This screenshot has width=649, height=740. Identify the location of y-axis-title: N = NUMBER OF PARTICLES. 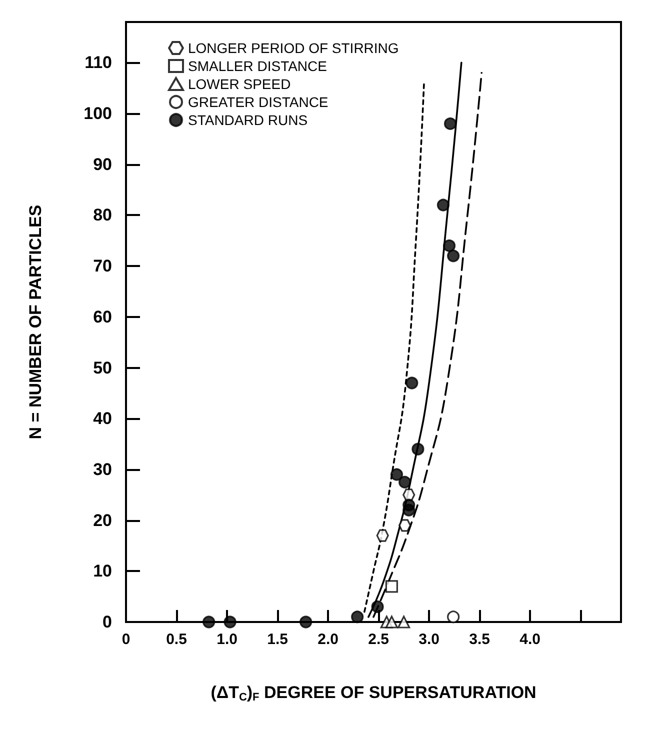
(35, 322).